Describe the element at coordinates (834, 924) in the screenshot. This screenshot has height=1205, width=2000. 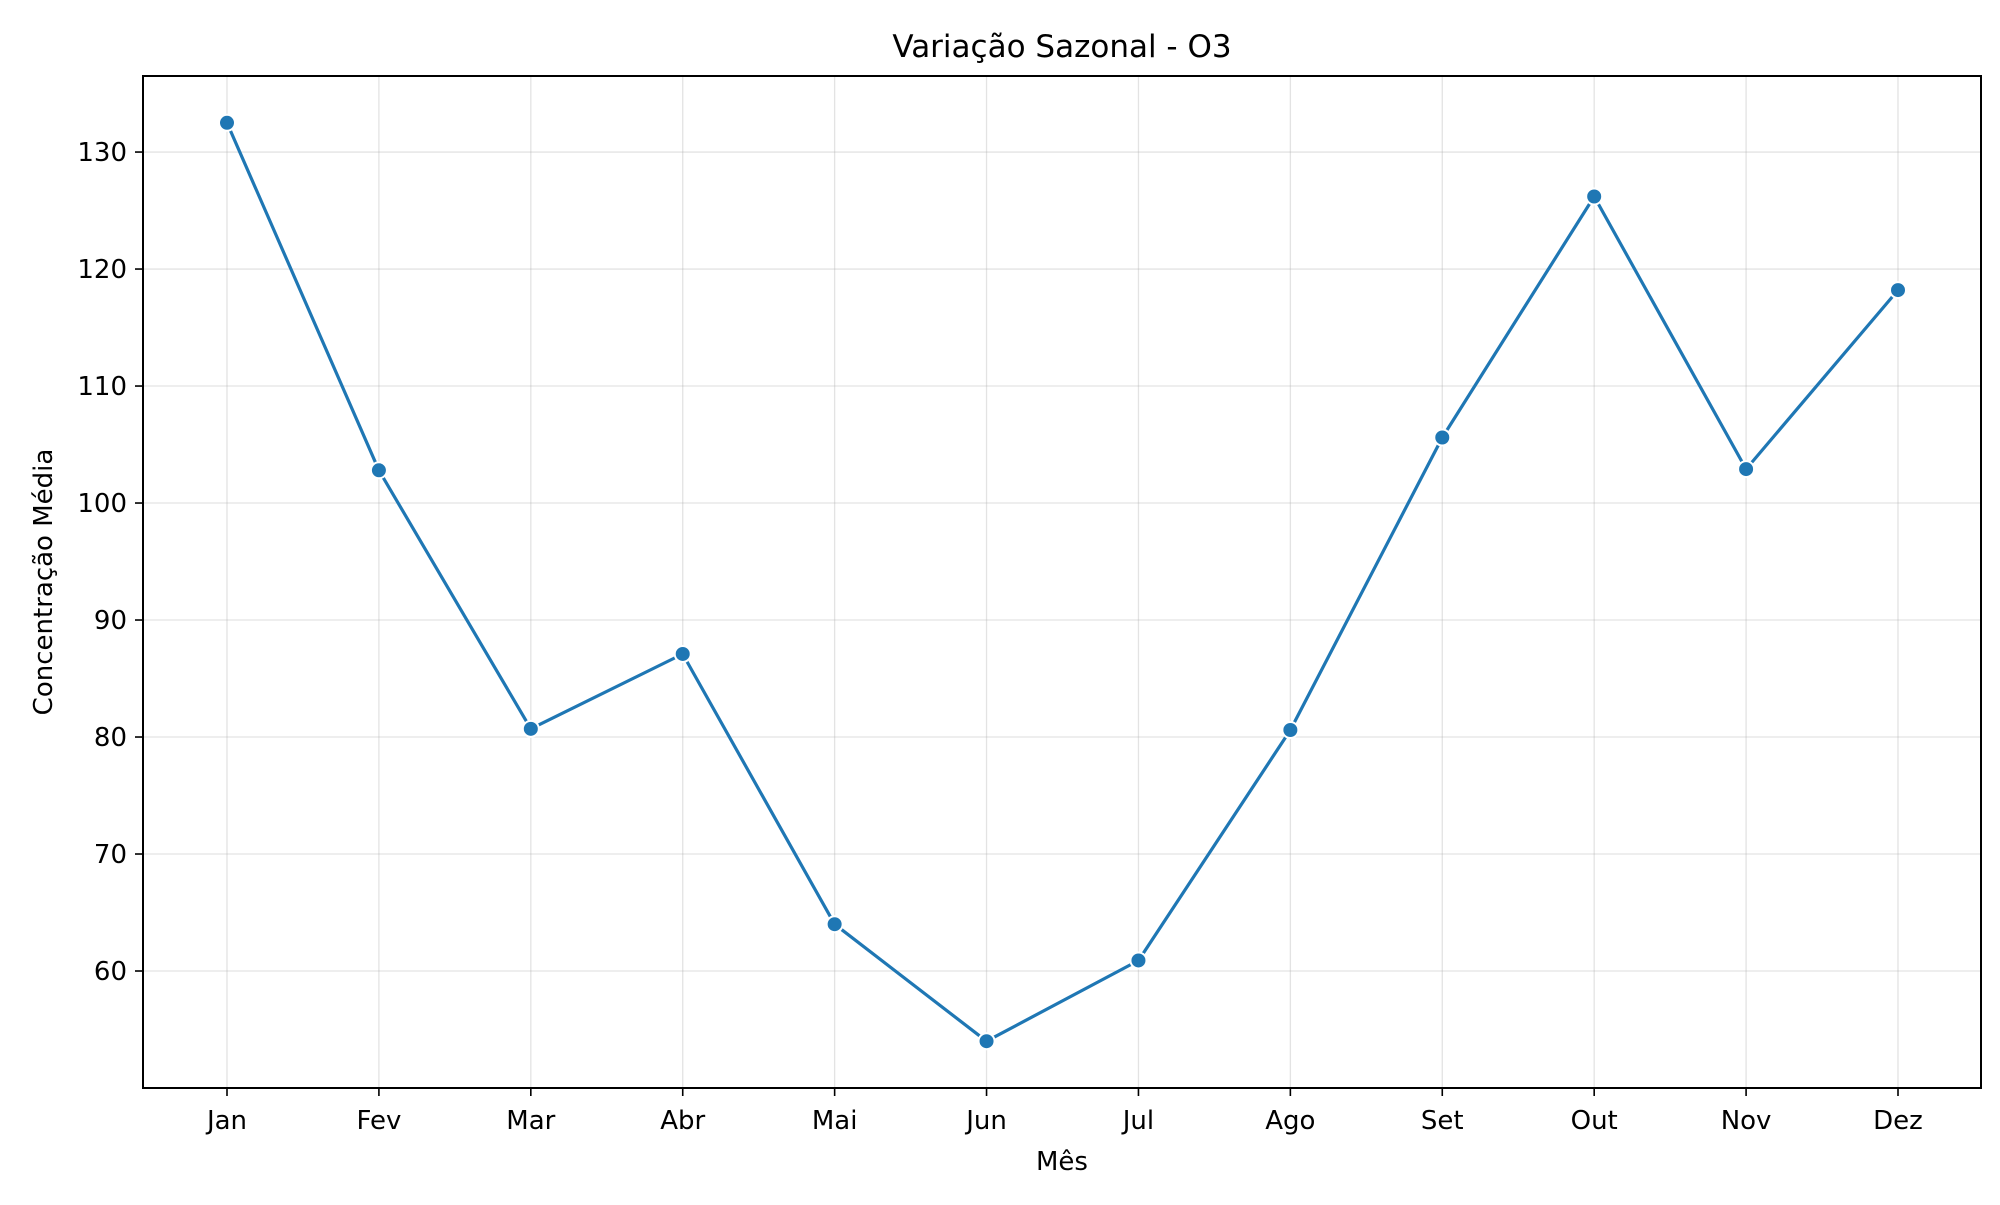
I see `data-point-mai` at that location.